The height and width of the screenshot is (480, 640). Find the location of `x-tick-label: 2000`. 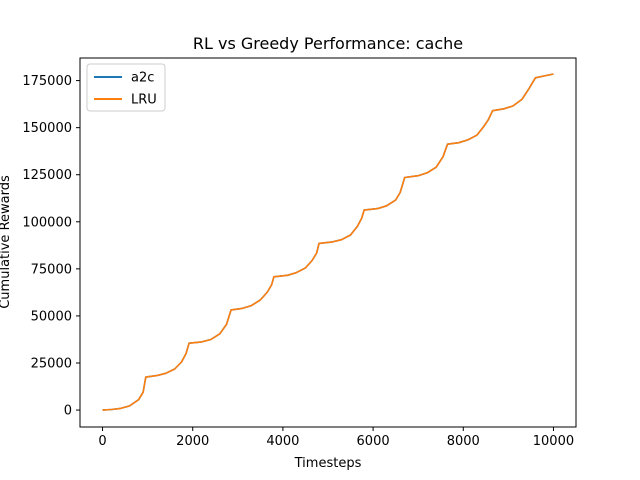

x-tick-label: 2000 is located at coordinates (192, 441).